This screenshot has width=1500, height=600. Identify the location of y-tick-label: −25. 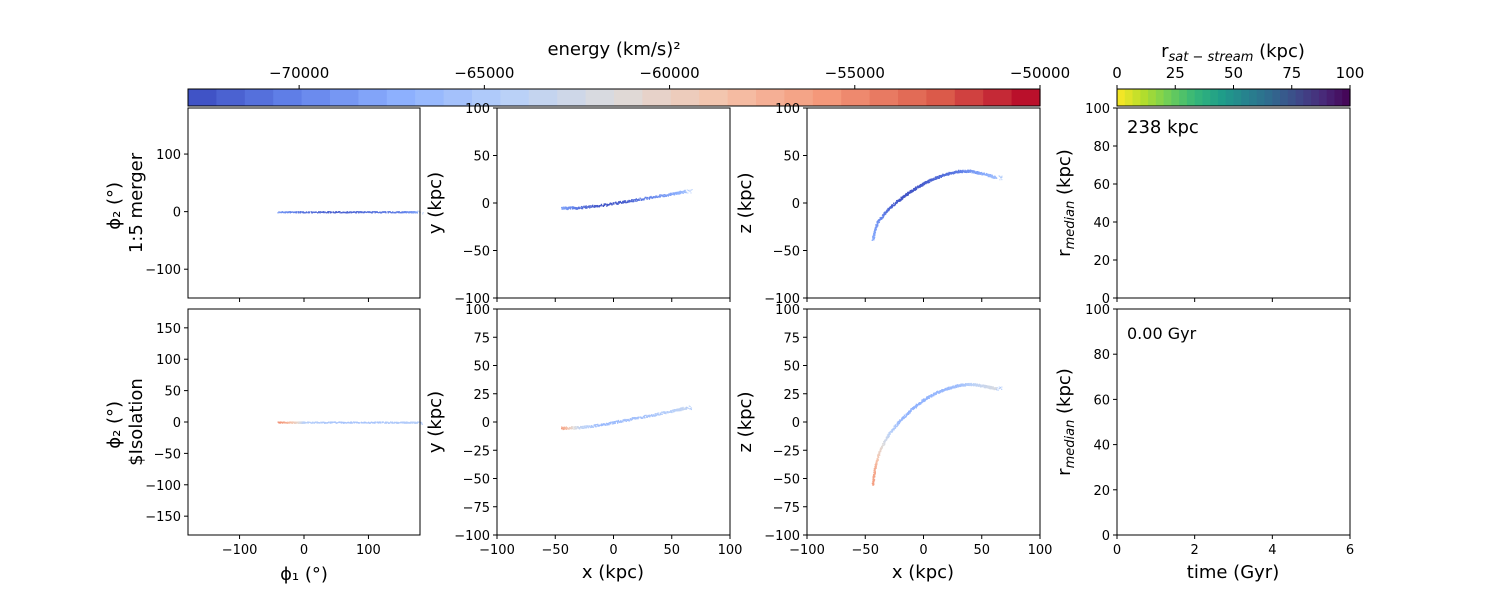
(476, 451).